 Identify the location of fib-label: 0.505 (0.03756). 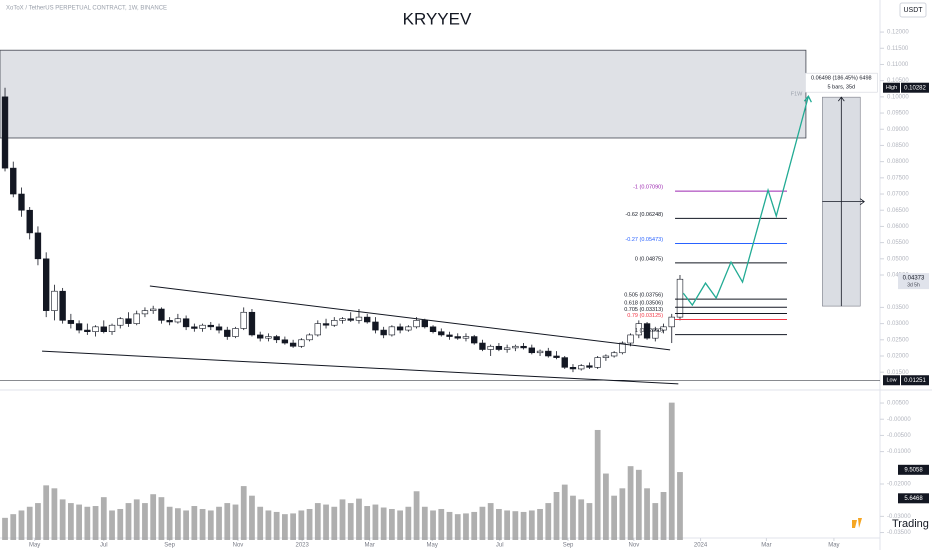
(643, 296).